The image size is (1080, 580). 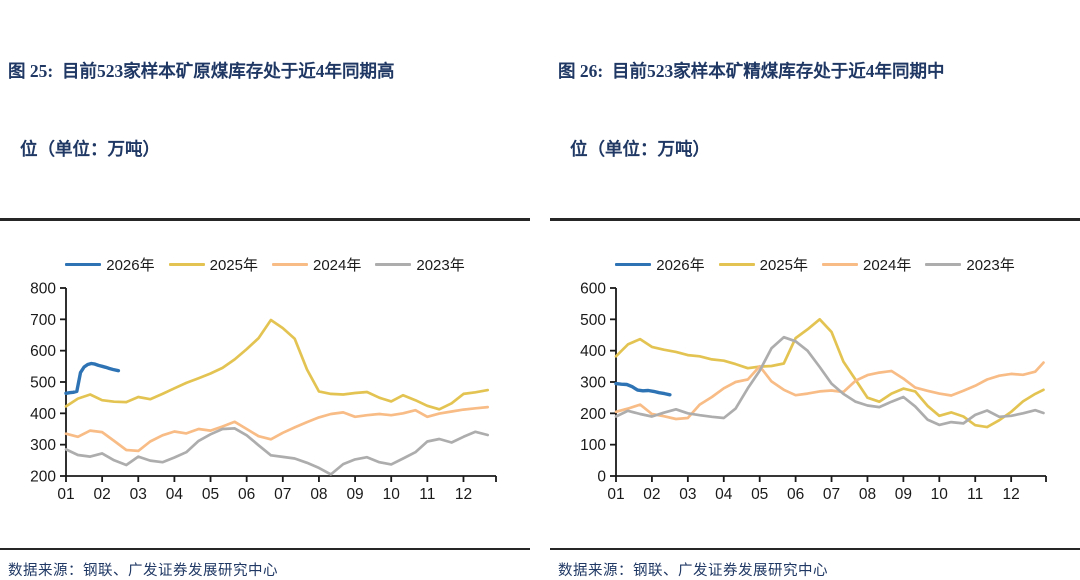 I want to click on series-line-2024, so click(x=829, y=390).